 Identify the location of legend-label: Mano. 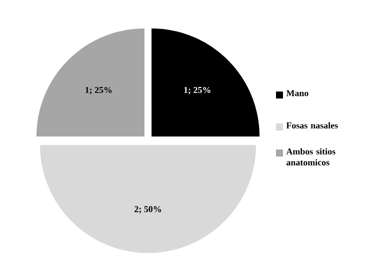
(297, 93).